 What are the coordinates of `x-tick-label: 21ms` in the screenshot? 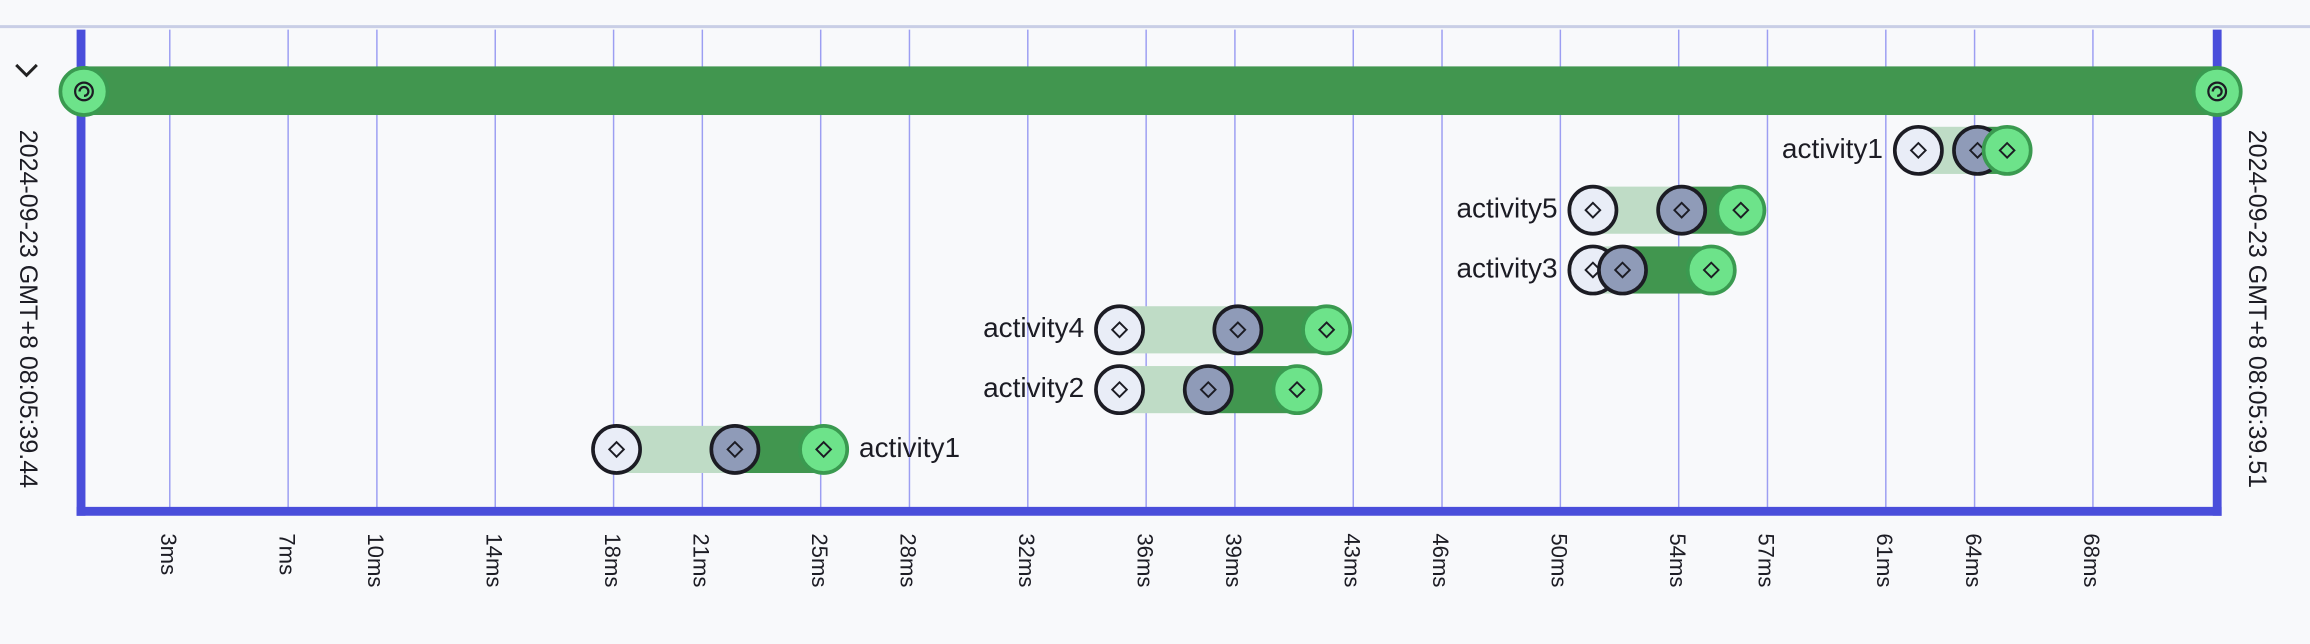 It's located at (701, 560).